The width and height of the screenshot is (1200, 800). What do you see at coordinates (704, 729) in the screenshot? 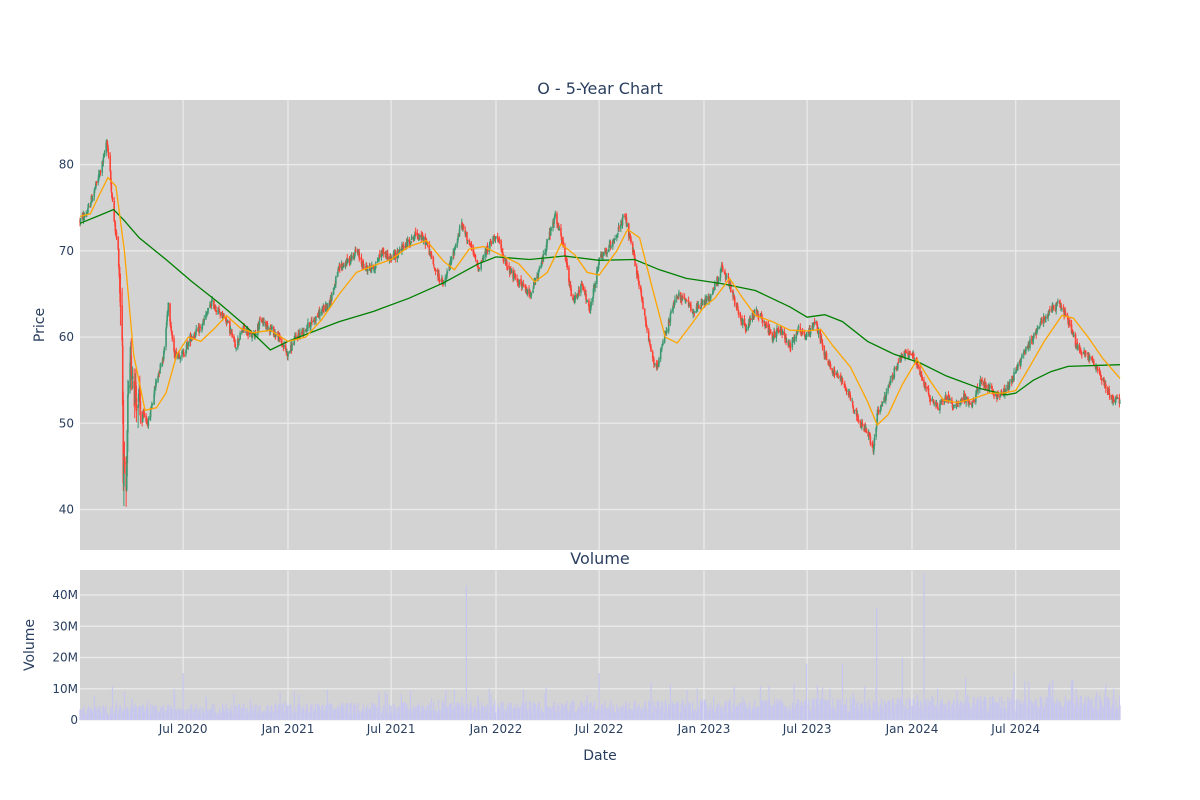
I see `date-x-tick-label: Jan 2023` at bounding box center [704, 729].